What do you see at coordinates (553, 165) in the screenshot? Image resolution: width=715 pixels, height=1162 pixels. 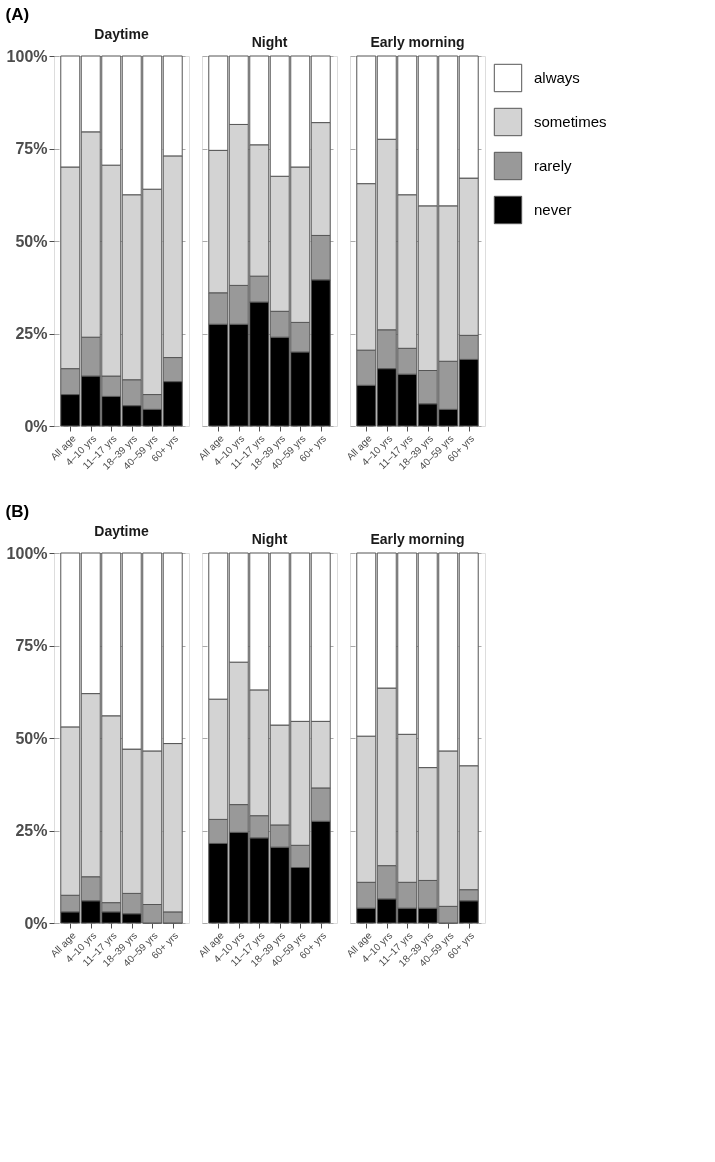 I see `legend-label: rarely` at bounding box center [553, 165].